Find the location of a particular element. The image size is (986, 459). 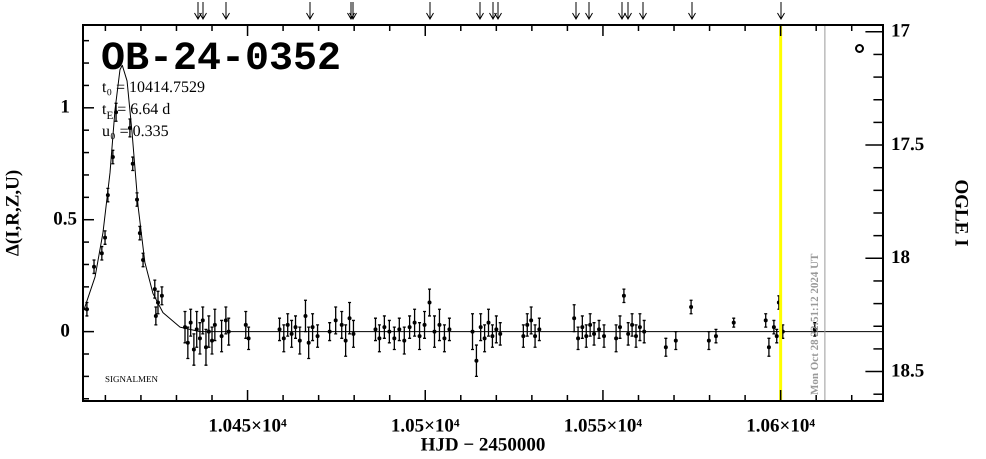

y2-tick-label: 17.5 is located at coordinates (907, 144).